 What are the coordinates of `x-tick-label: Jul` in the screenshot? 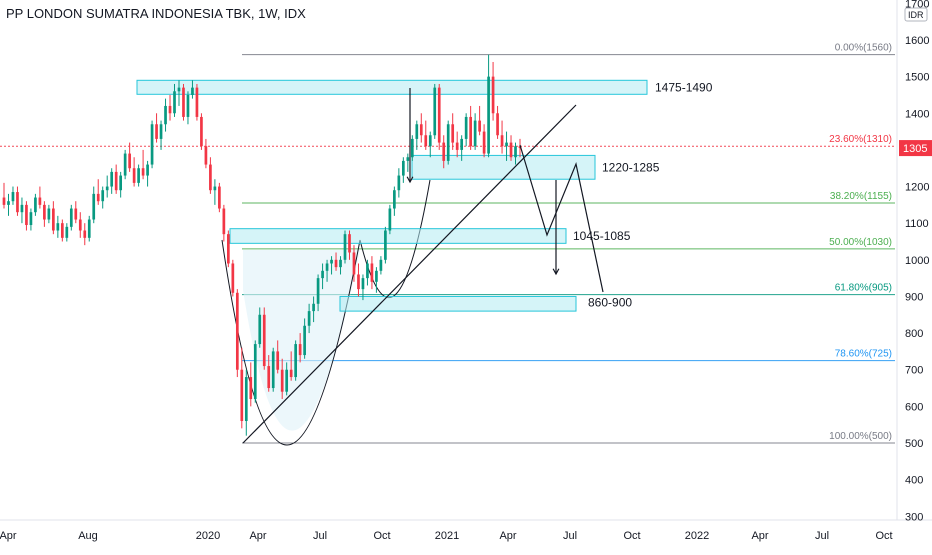 It's located at (320, 536).